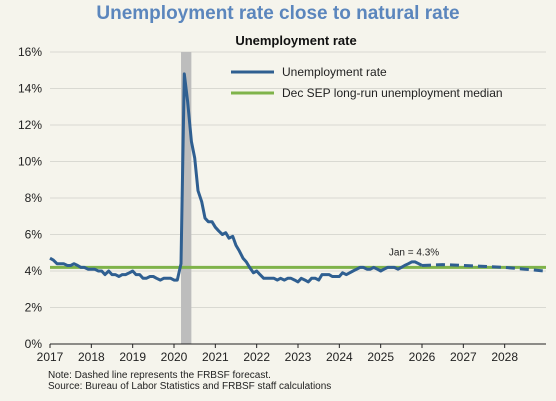  Describe the element at coordinates (30, 125) in the screenshot. I see `y-tick-label: 12%` at that location.